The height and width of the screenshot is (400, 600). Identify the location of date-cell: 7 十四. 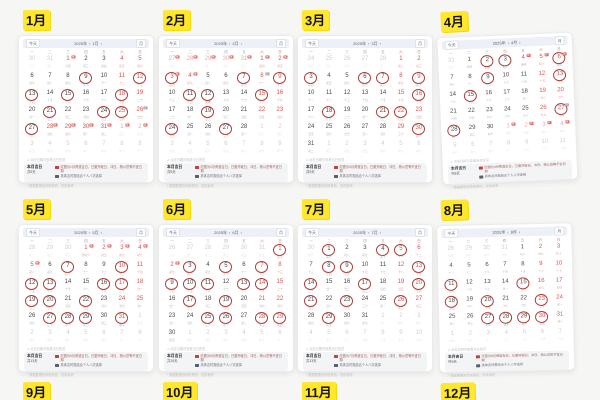
(505, 269).